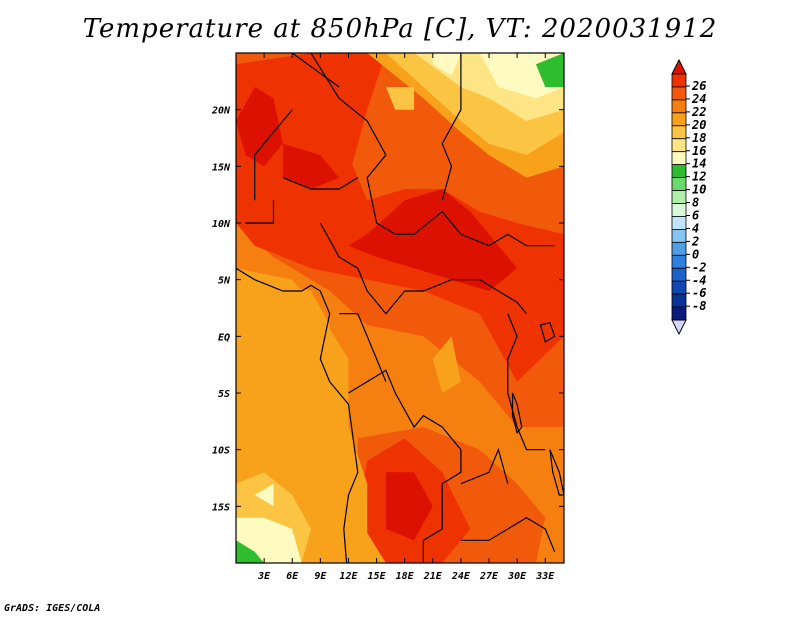 The width and height of the screenshot is (800, 618). I want to click on colorbar-label: 4, so click(695, 228).